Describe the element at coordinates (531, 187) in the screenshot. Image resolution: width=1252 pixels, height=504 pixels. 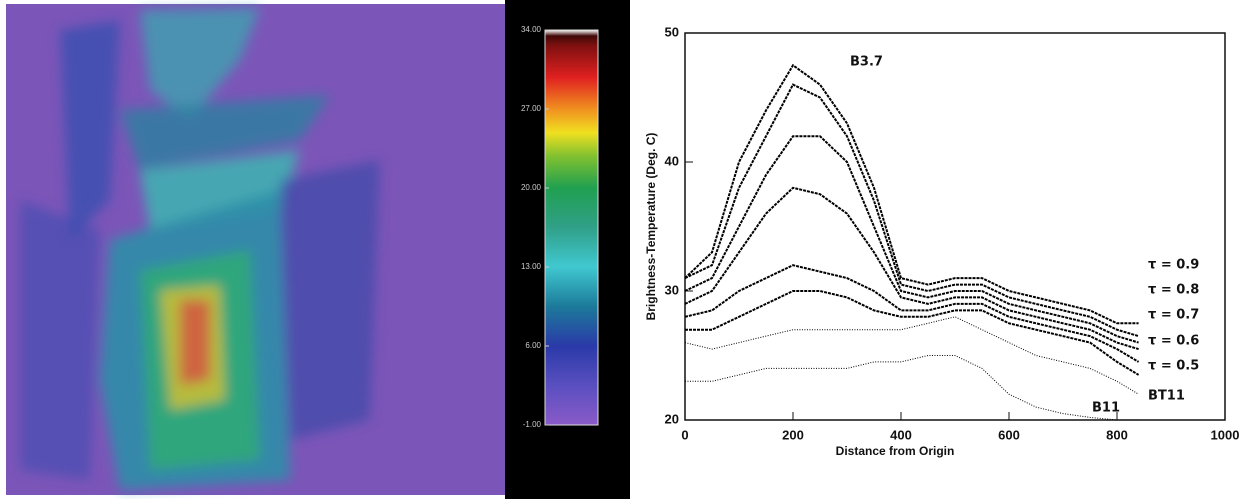
I see `colorbar-tick-label: 20.00` at that location.